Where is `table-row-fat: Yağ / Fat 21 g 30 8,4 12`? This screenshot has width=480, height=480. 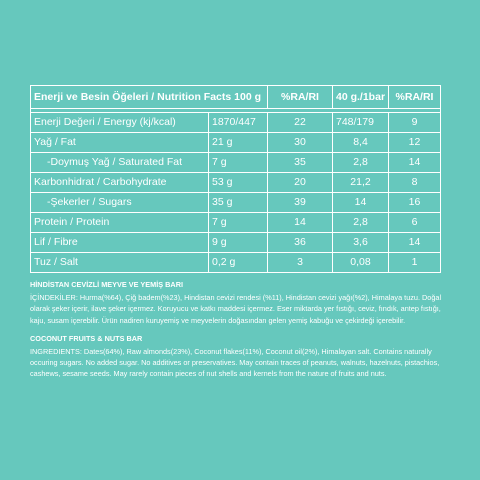
table-row-fat: Yağ / Fat 21 g 30 8,4 12 is located at coordinates (235, 142).